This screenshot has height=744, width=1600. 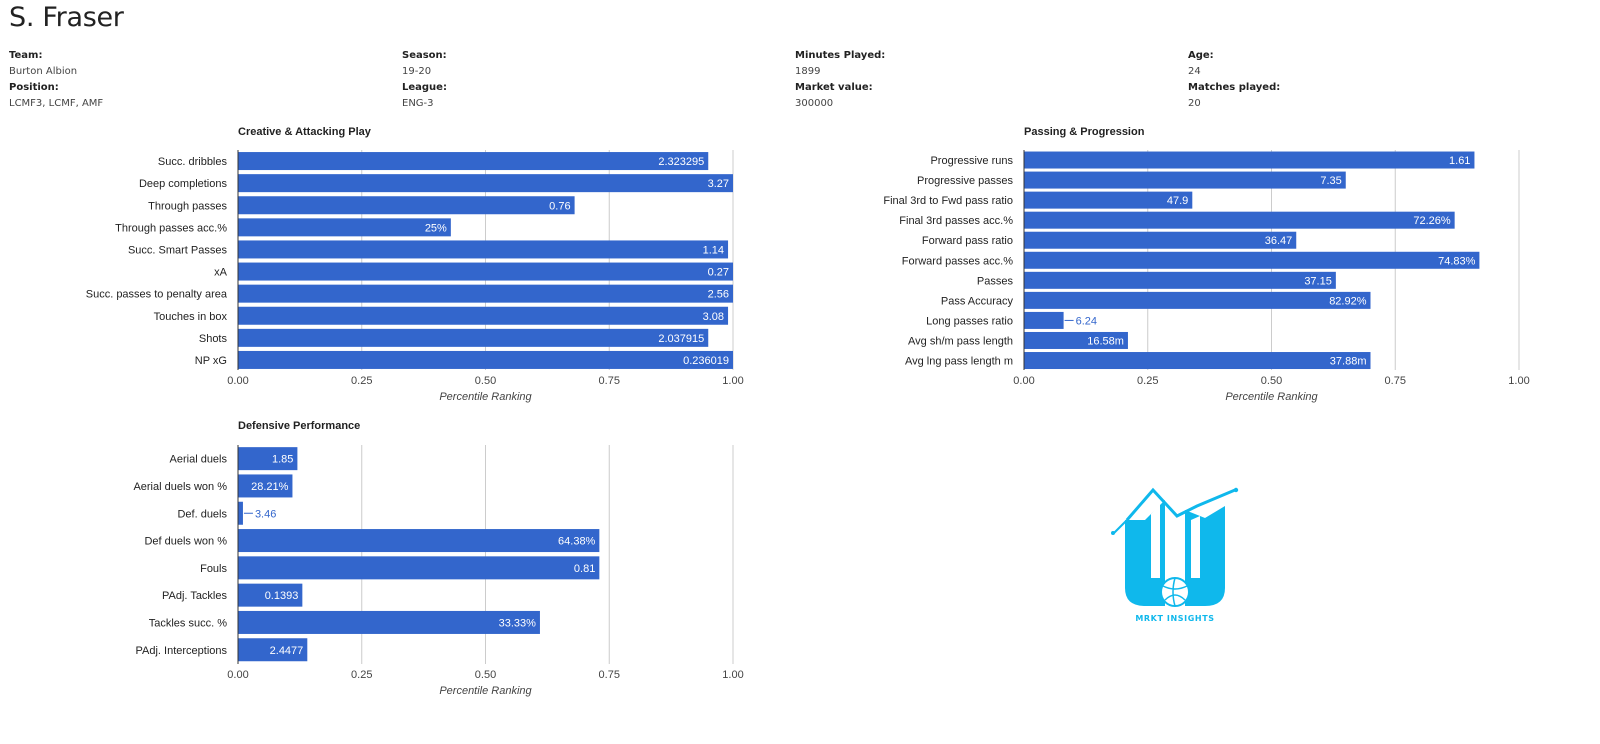 What do you see at coordinates (834, 87) in the screenshot?
I see `market-label: Market value:` at bounding box center [834, 87].